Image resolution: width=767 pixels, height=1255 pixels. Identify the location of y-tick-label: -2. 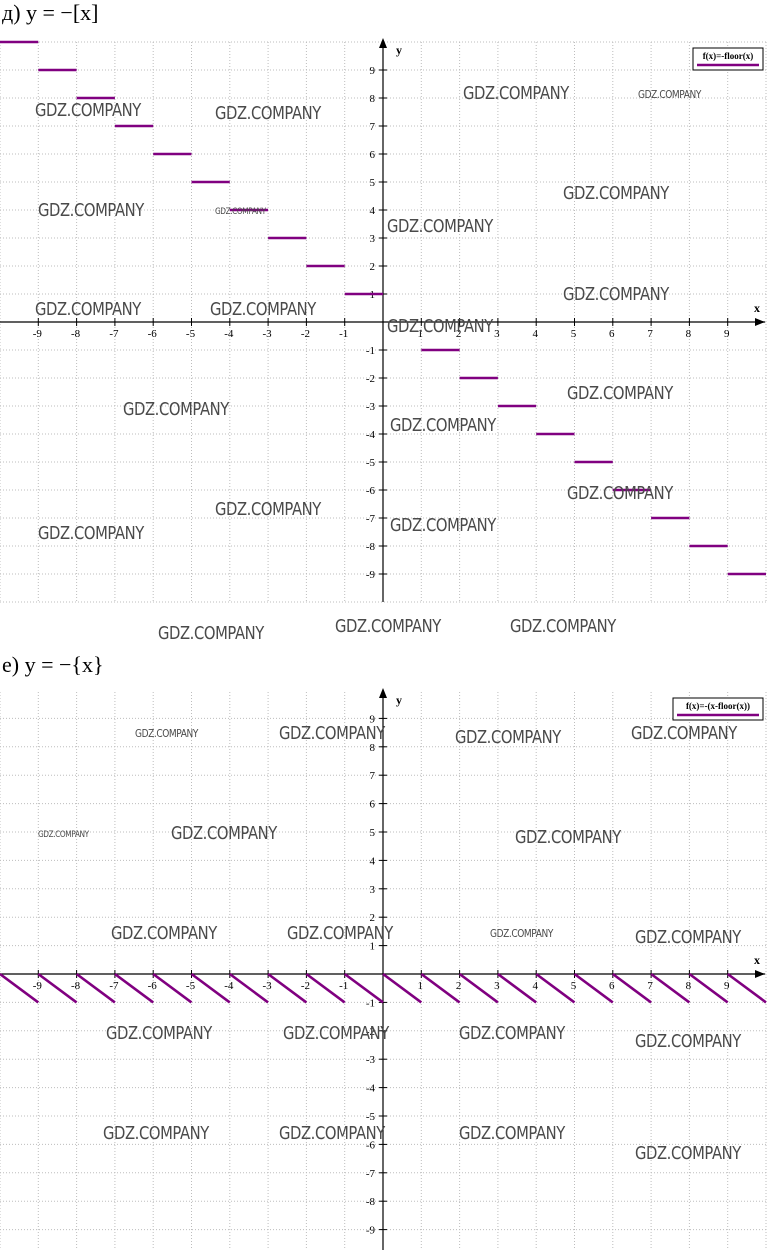
(370, 1032).